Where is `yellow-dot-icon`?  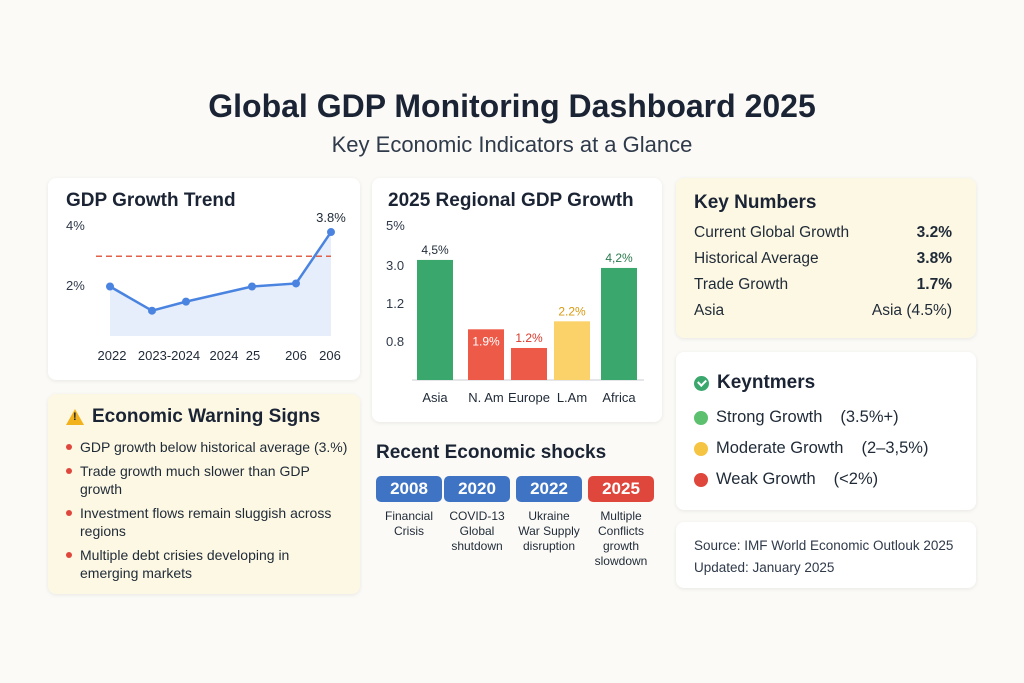 yellow-dot-icon is located at coordinates (701, 448).